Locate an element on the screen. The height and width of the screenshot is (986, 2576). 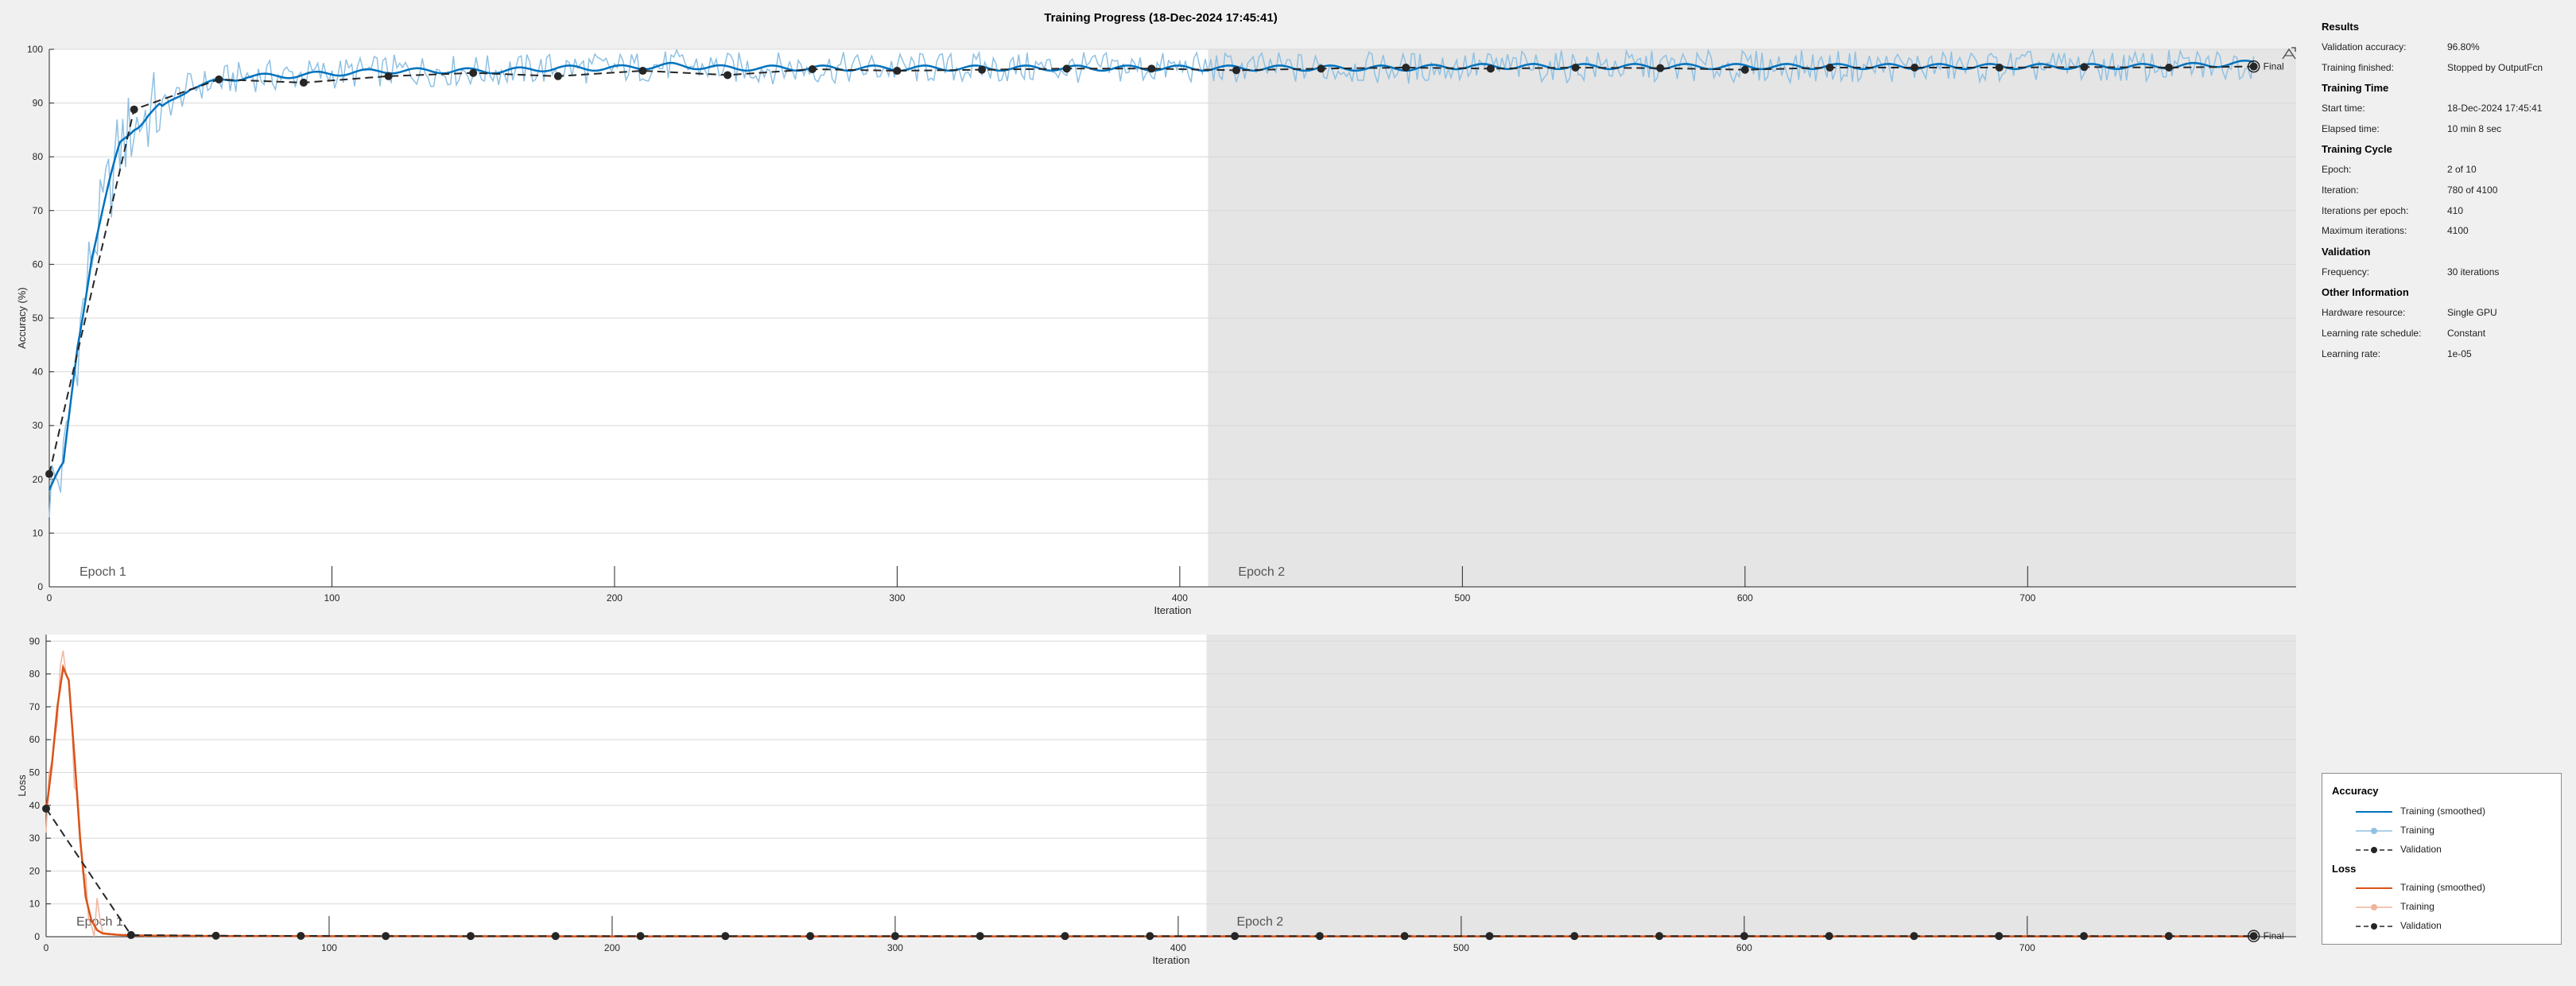
info-label: Learning rate schedule: is located at coordinates (2372, 333).